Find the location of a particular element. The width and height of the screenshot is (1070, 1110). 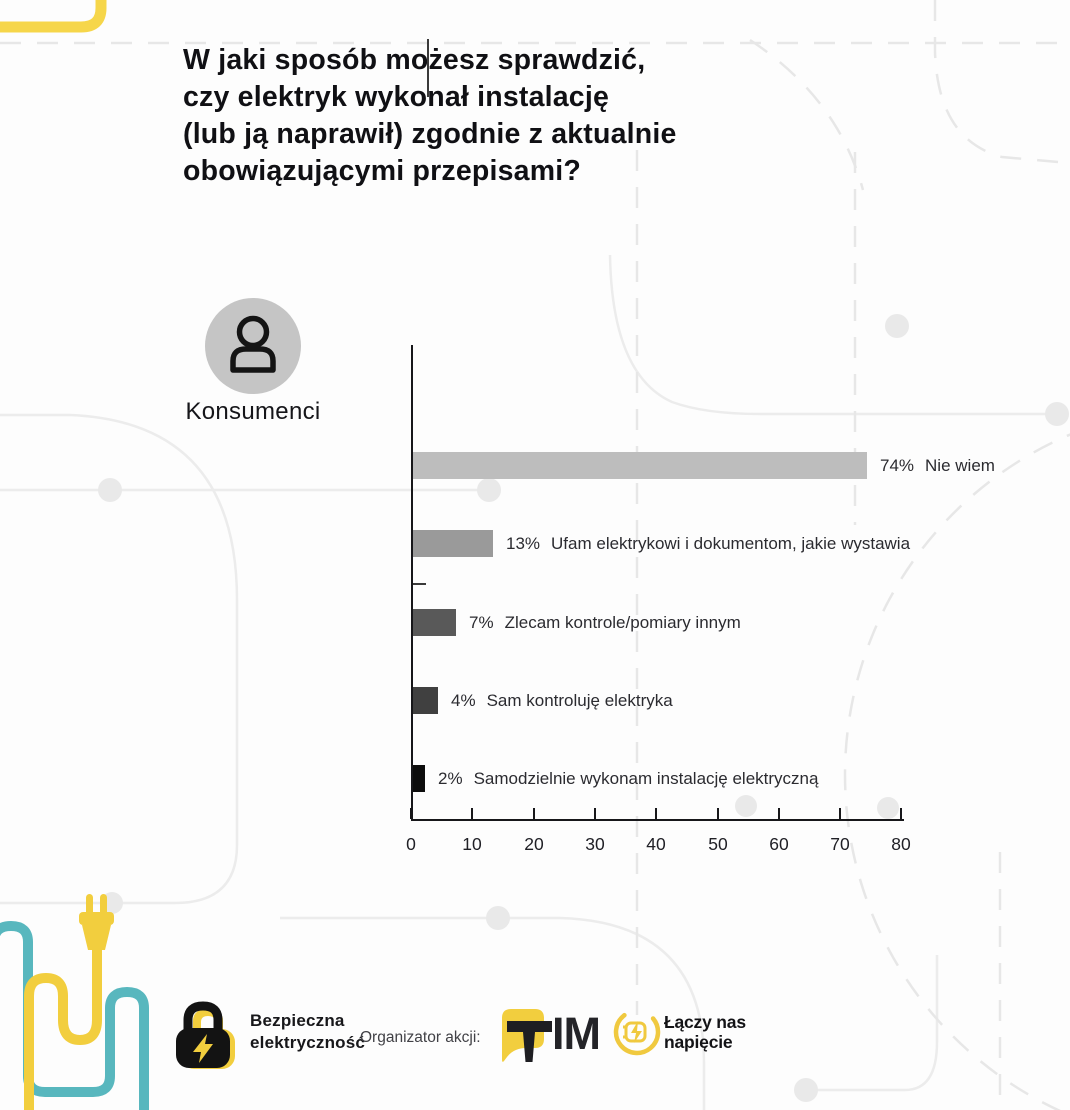

x-axis-tick-label: 30 is located at coordinates (595, 844).